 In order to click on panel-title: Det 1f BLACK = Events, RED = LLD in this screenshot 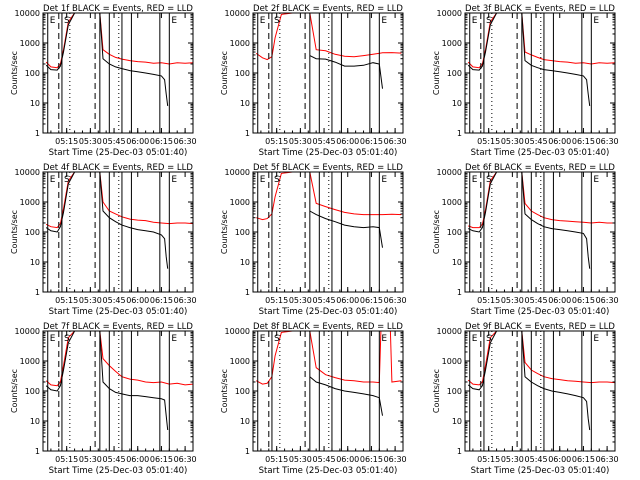, I will do `click(118, 9)`.